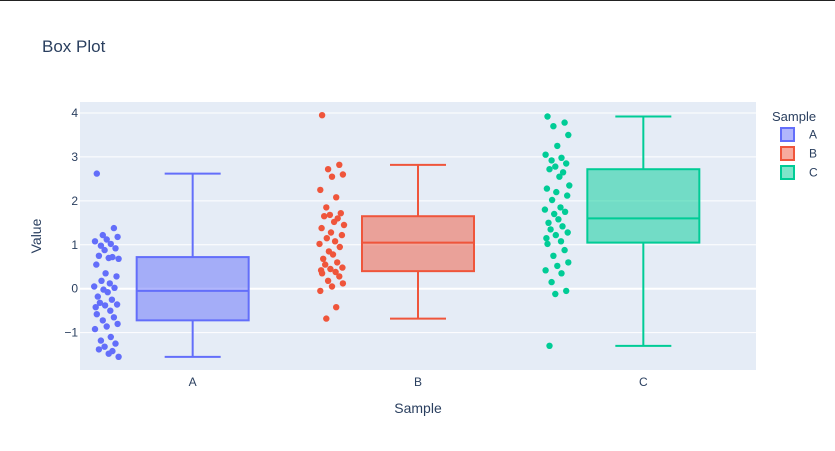  Describe the element at coordinates (798, 153) in the screenshot. I see `legend-item: B` at that location.